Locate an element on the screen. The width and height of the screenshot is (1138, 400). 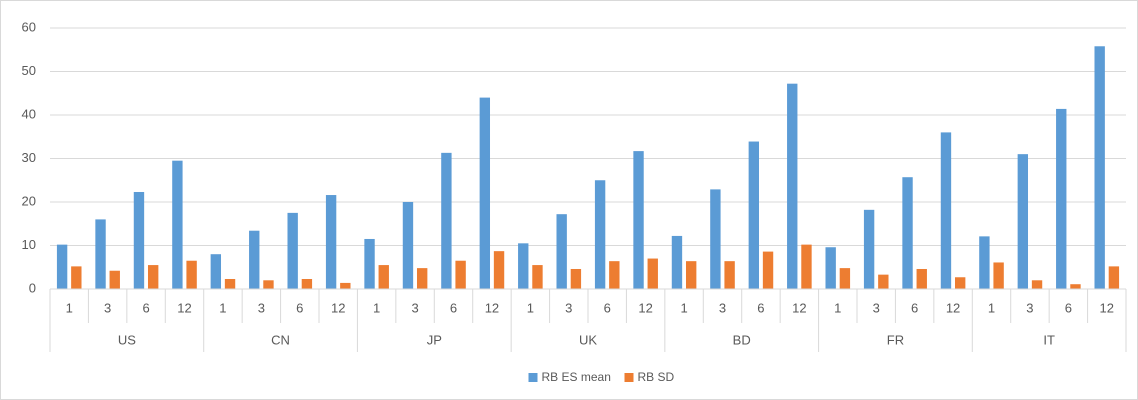
group-label: JP is located at coordinates (434, 339).